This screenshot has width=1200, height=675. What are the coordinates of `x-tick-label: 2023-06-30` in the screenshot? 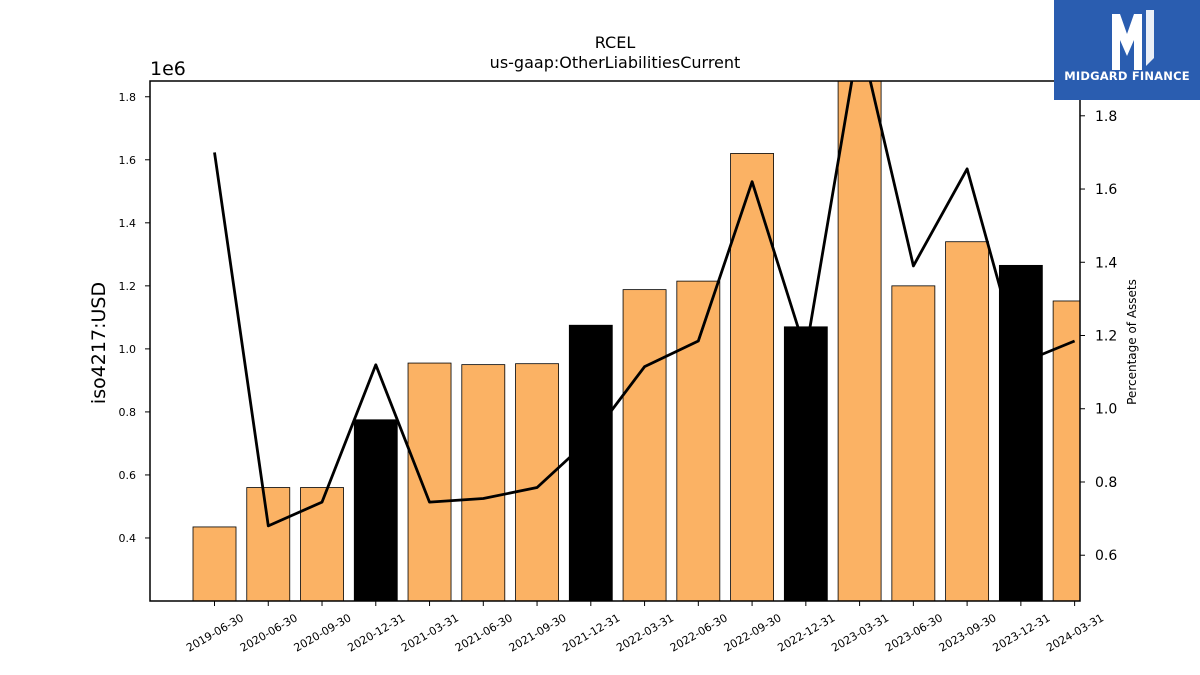 It's located at (914, 632).